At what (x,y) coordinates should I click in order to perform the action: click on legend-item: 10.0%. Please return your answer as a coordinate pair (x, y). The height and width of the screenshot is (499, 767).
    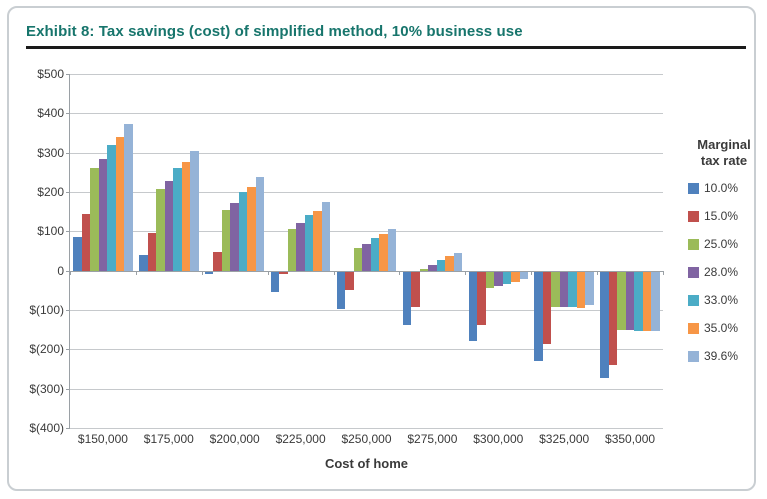
    Looking at the image, I should click on (724, 188).